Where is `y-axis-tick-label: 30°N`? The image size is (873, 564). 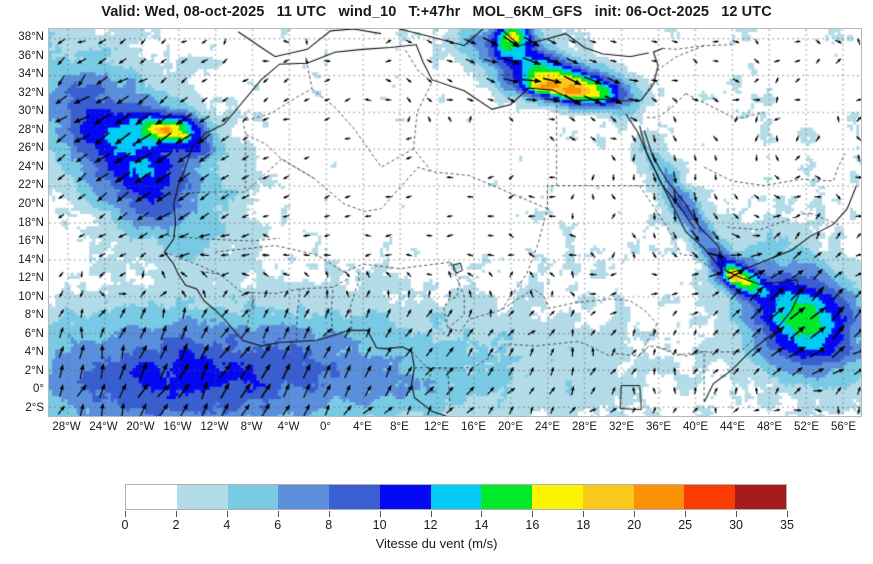 y-axis-tick-label: 30°N is located at coordinates (31, 111).